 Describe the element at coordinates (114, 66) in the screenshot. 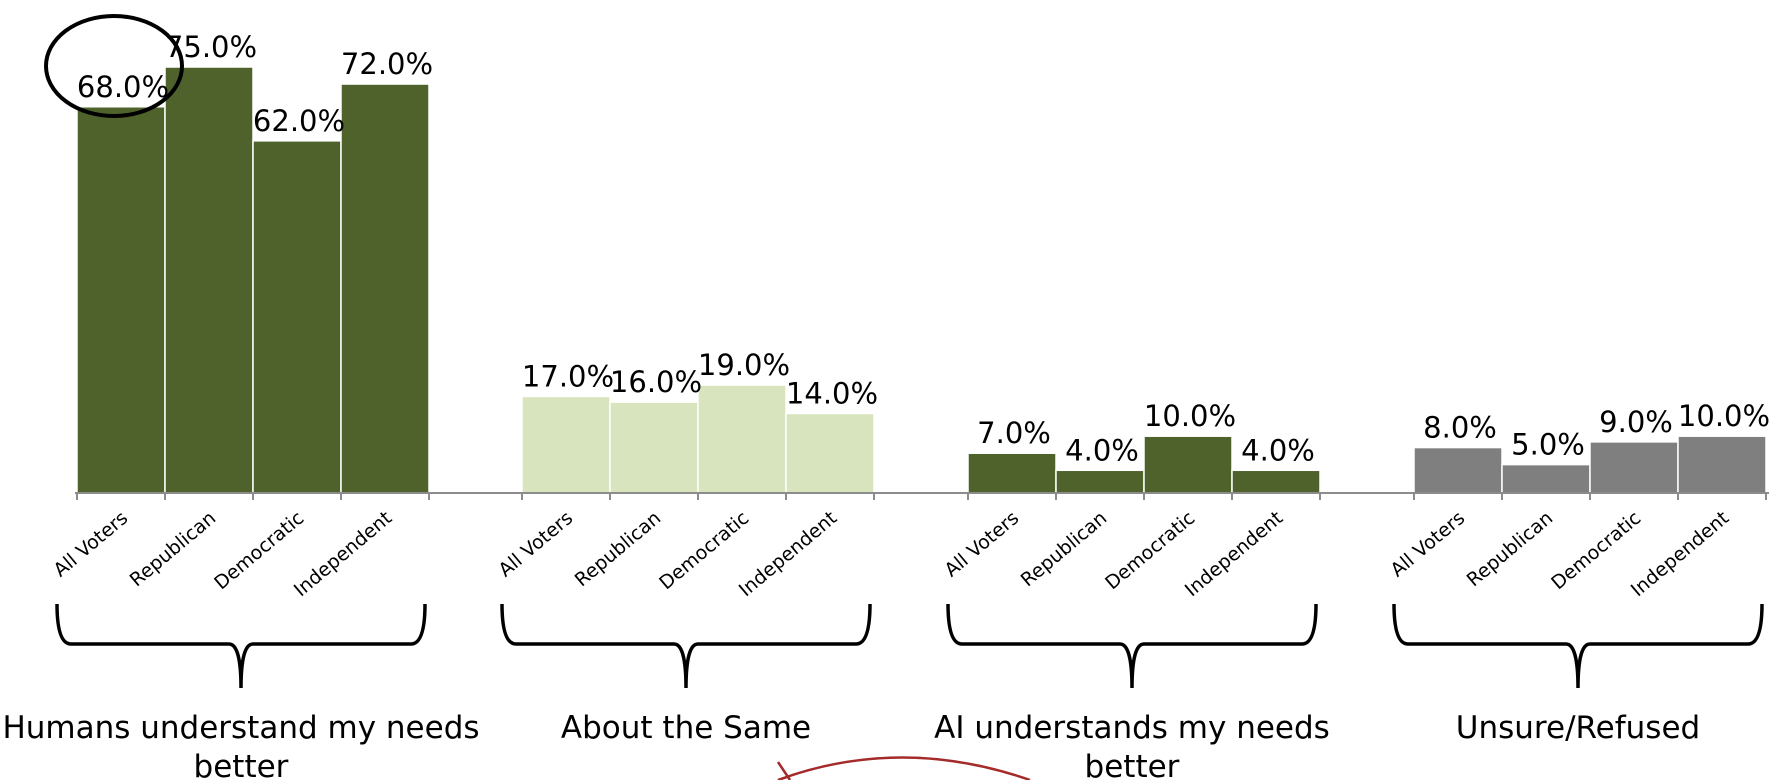

I see `highlight-ellipse` at that location.